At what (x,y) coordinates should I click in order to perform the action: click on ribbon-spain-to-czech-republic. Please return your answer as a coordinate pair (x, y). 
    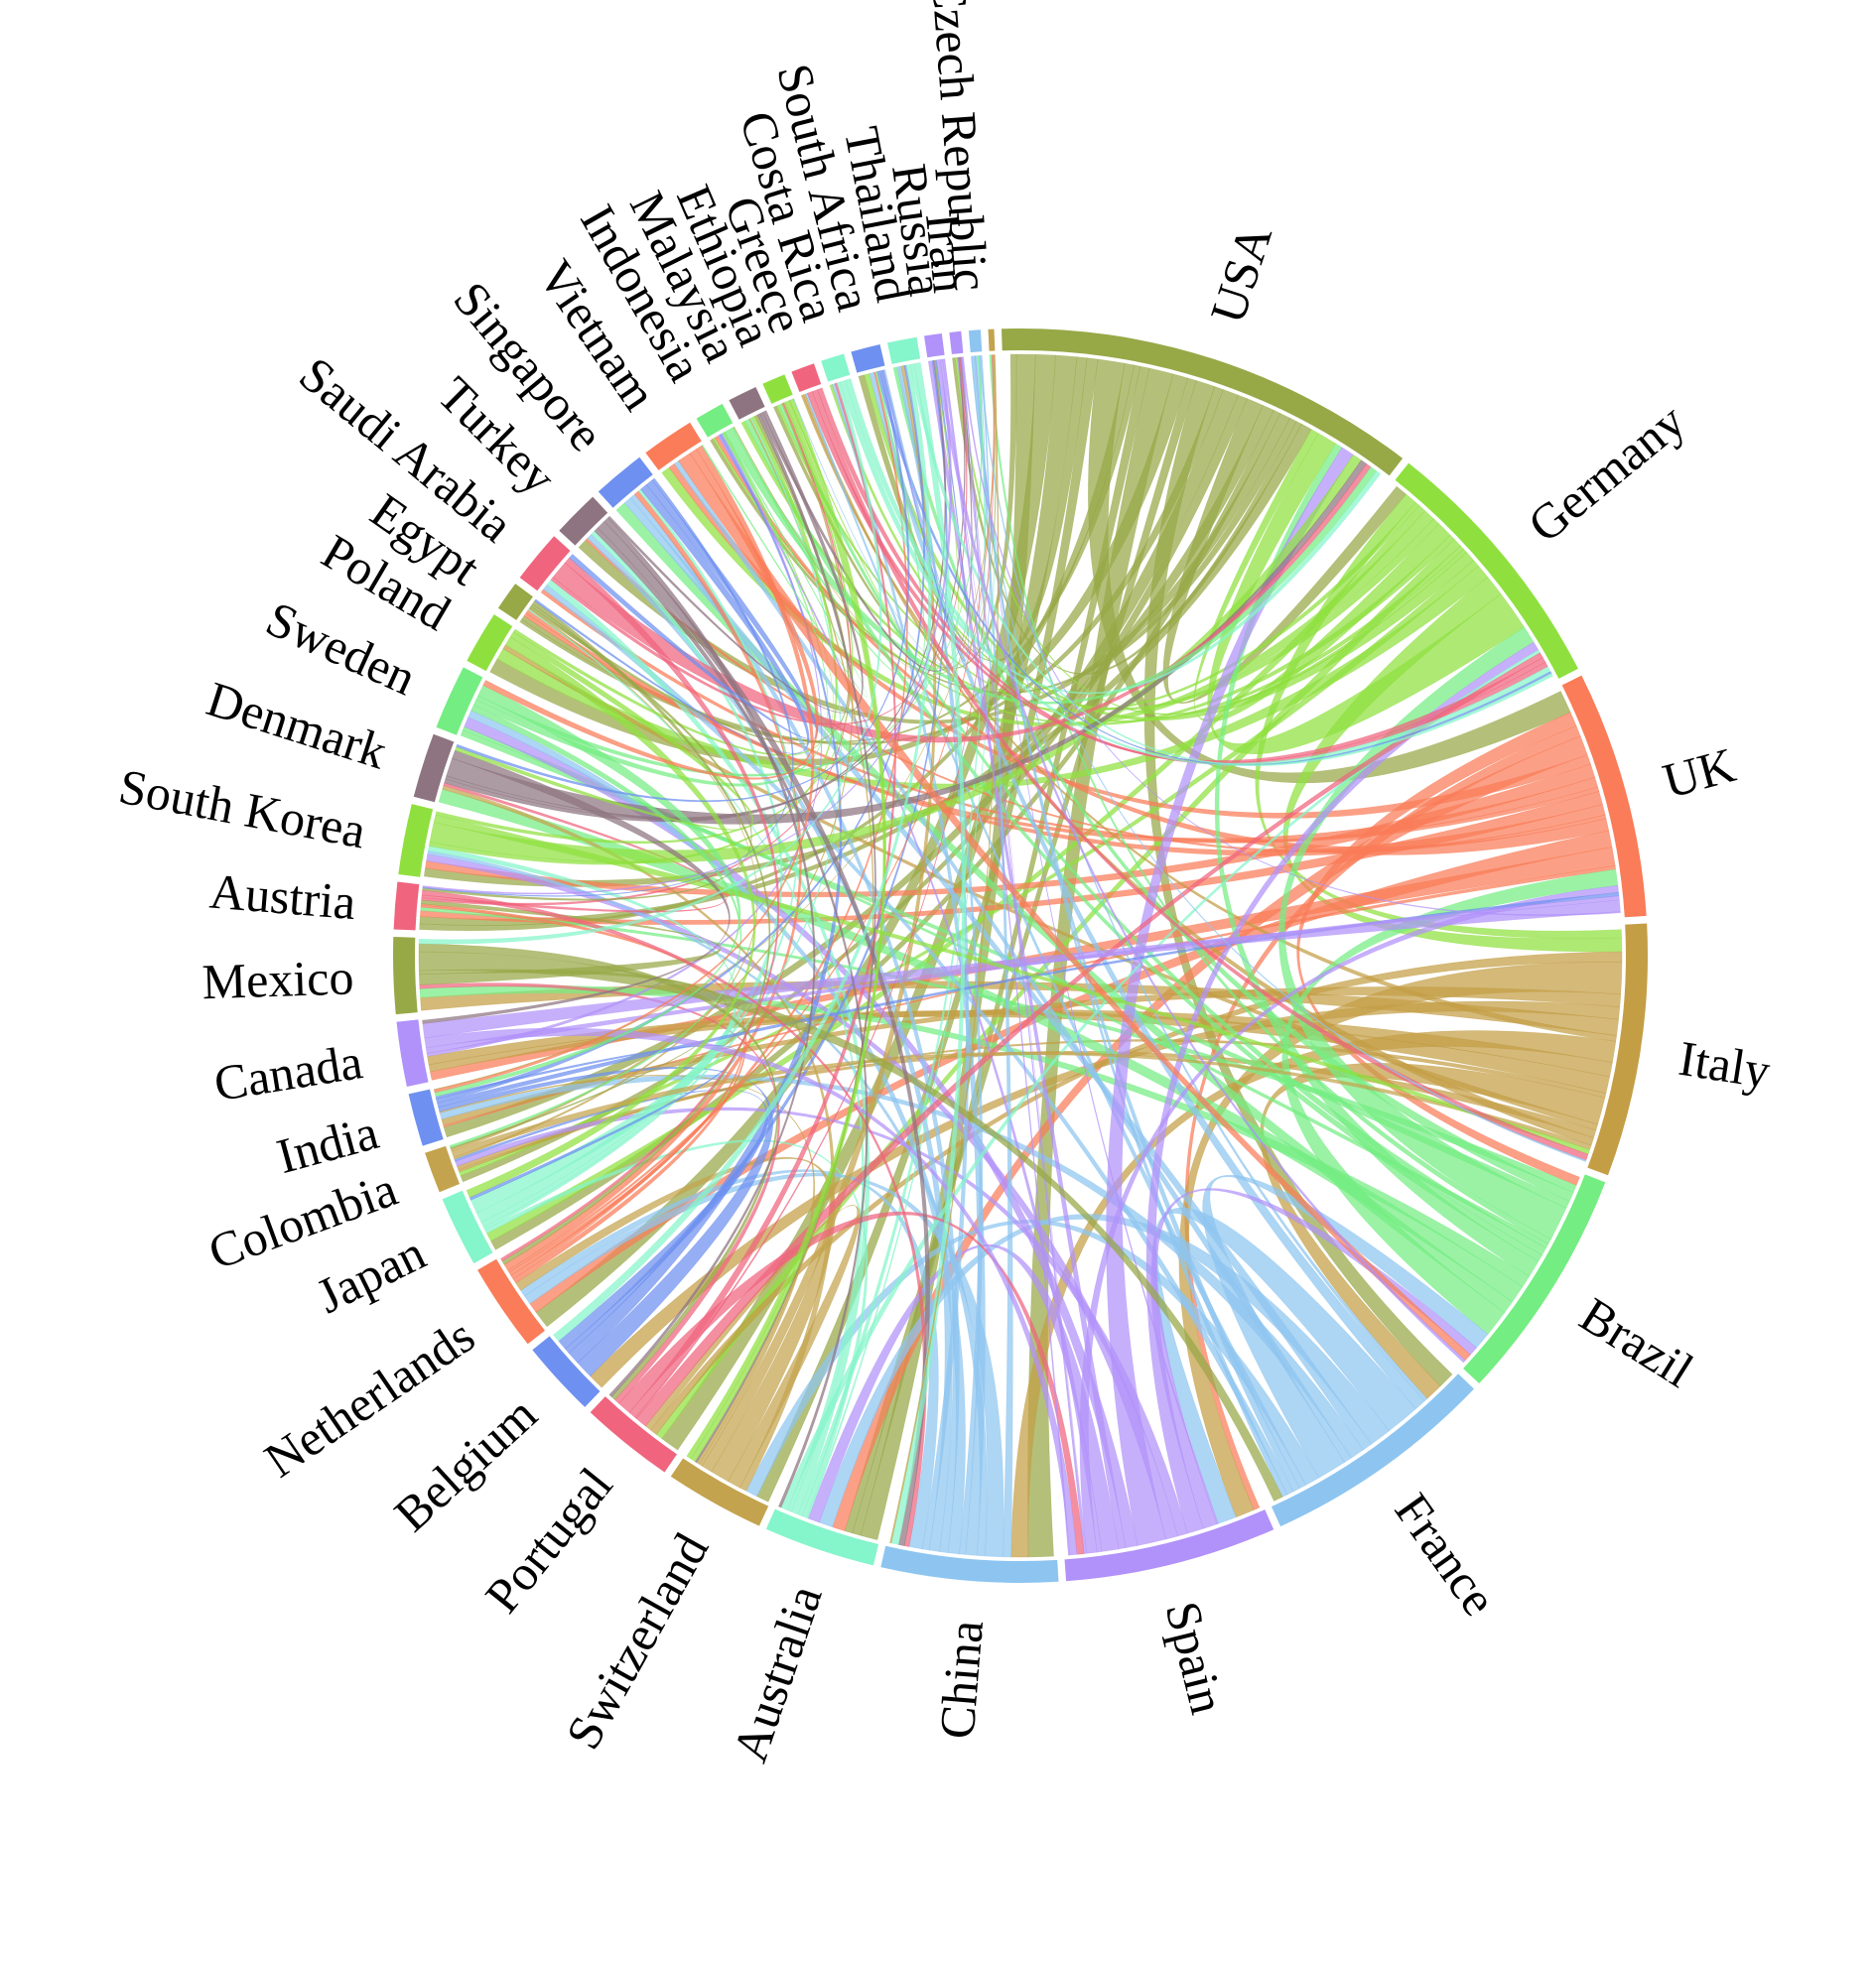
    Looking at the image, I should click on (1096, 940).